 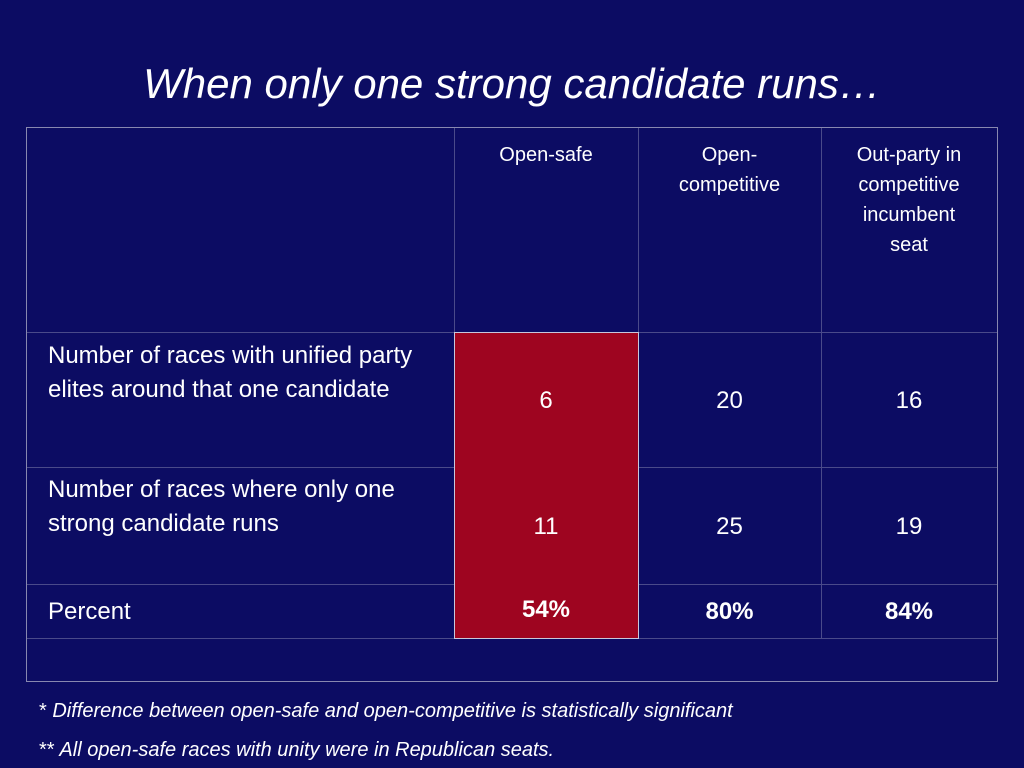 What do you see at coordinates (546, 155) in the screenshot?
I see `column-header-open-safe: Open-safe` at bounding box center [546, 155].